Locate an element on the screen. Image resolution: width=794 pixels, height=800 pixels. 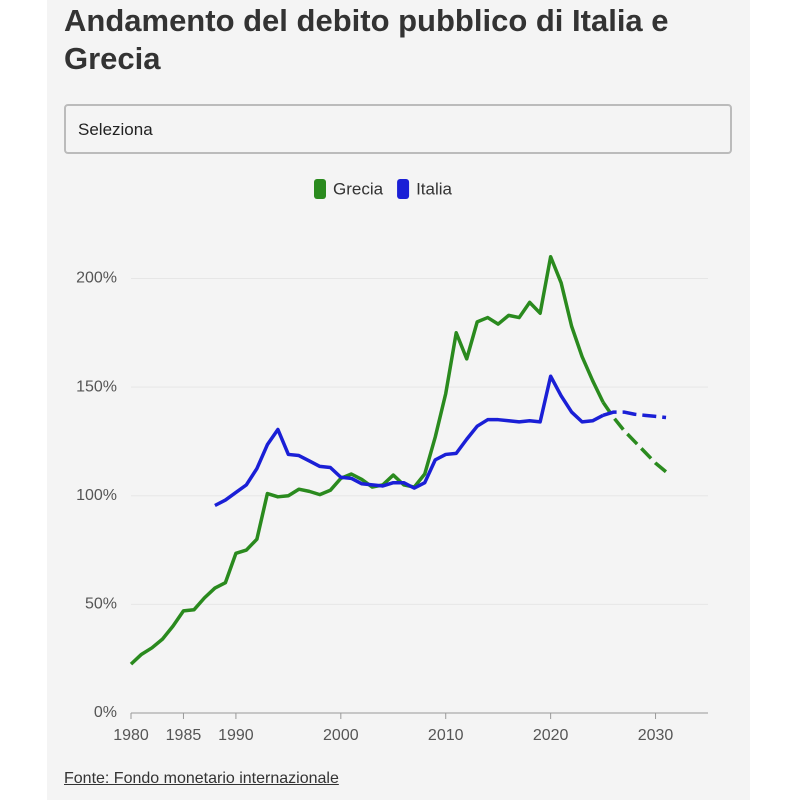
x-tick-label: 2020 is located at coordinates (551, 735).